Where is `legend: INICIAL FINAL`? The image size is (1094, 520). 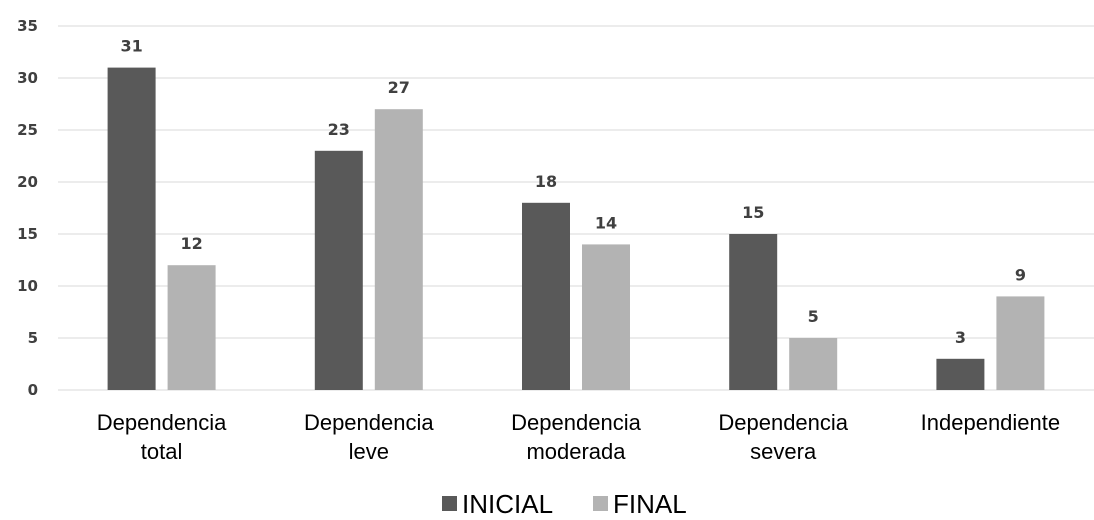
legend: INICIAL FINAL is located at coordinates (564, 504).